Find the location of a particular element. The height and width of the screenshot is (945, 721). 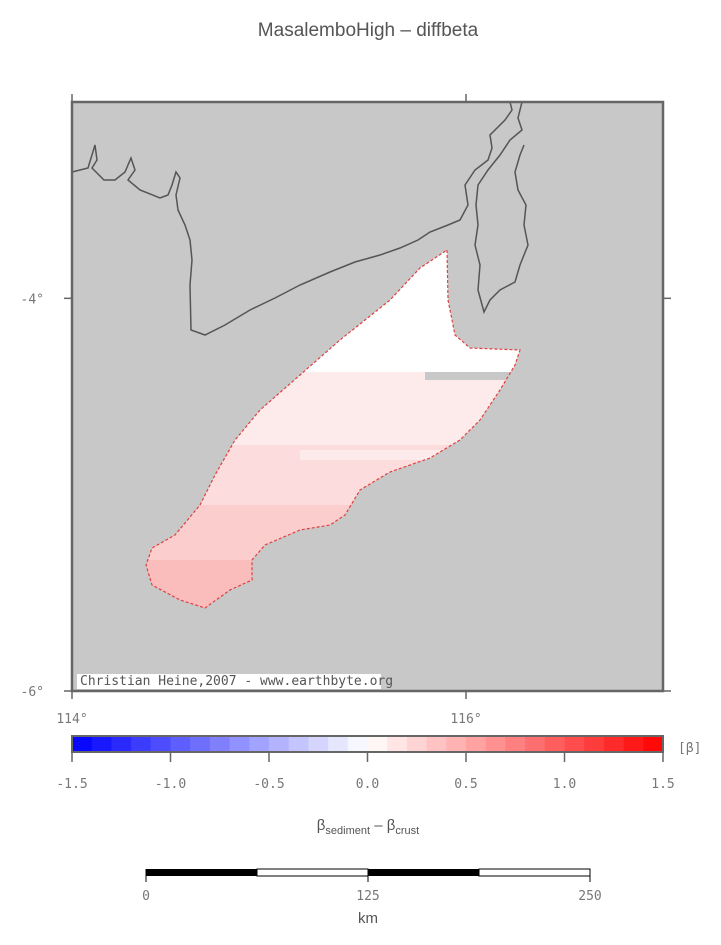

lat-label: -4° is located at coordinates (32, 299).